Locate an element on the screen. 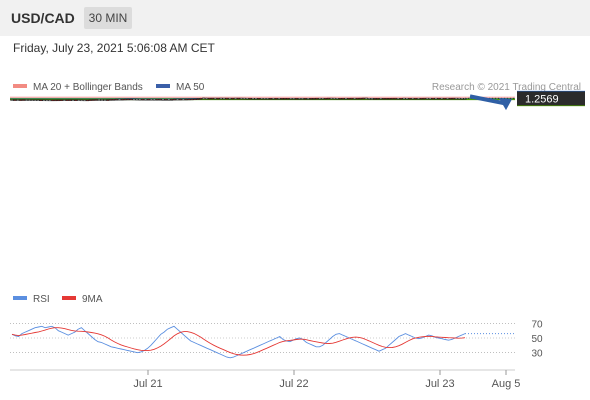 This screenshot has height=400, width=590. legend-9ma-swatch is located at coordinates (69, 298).